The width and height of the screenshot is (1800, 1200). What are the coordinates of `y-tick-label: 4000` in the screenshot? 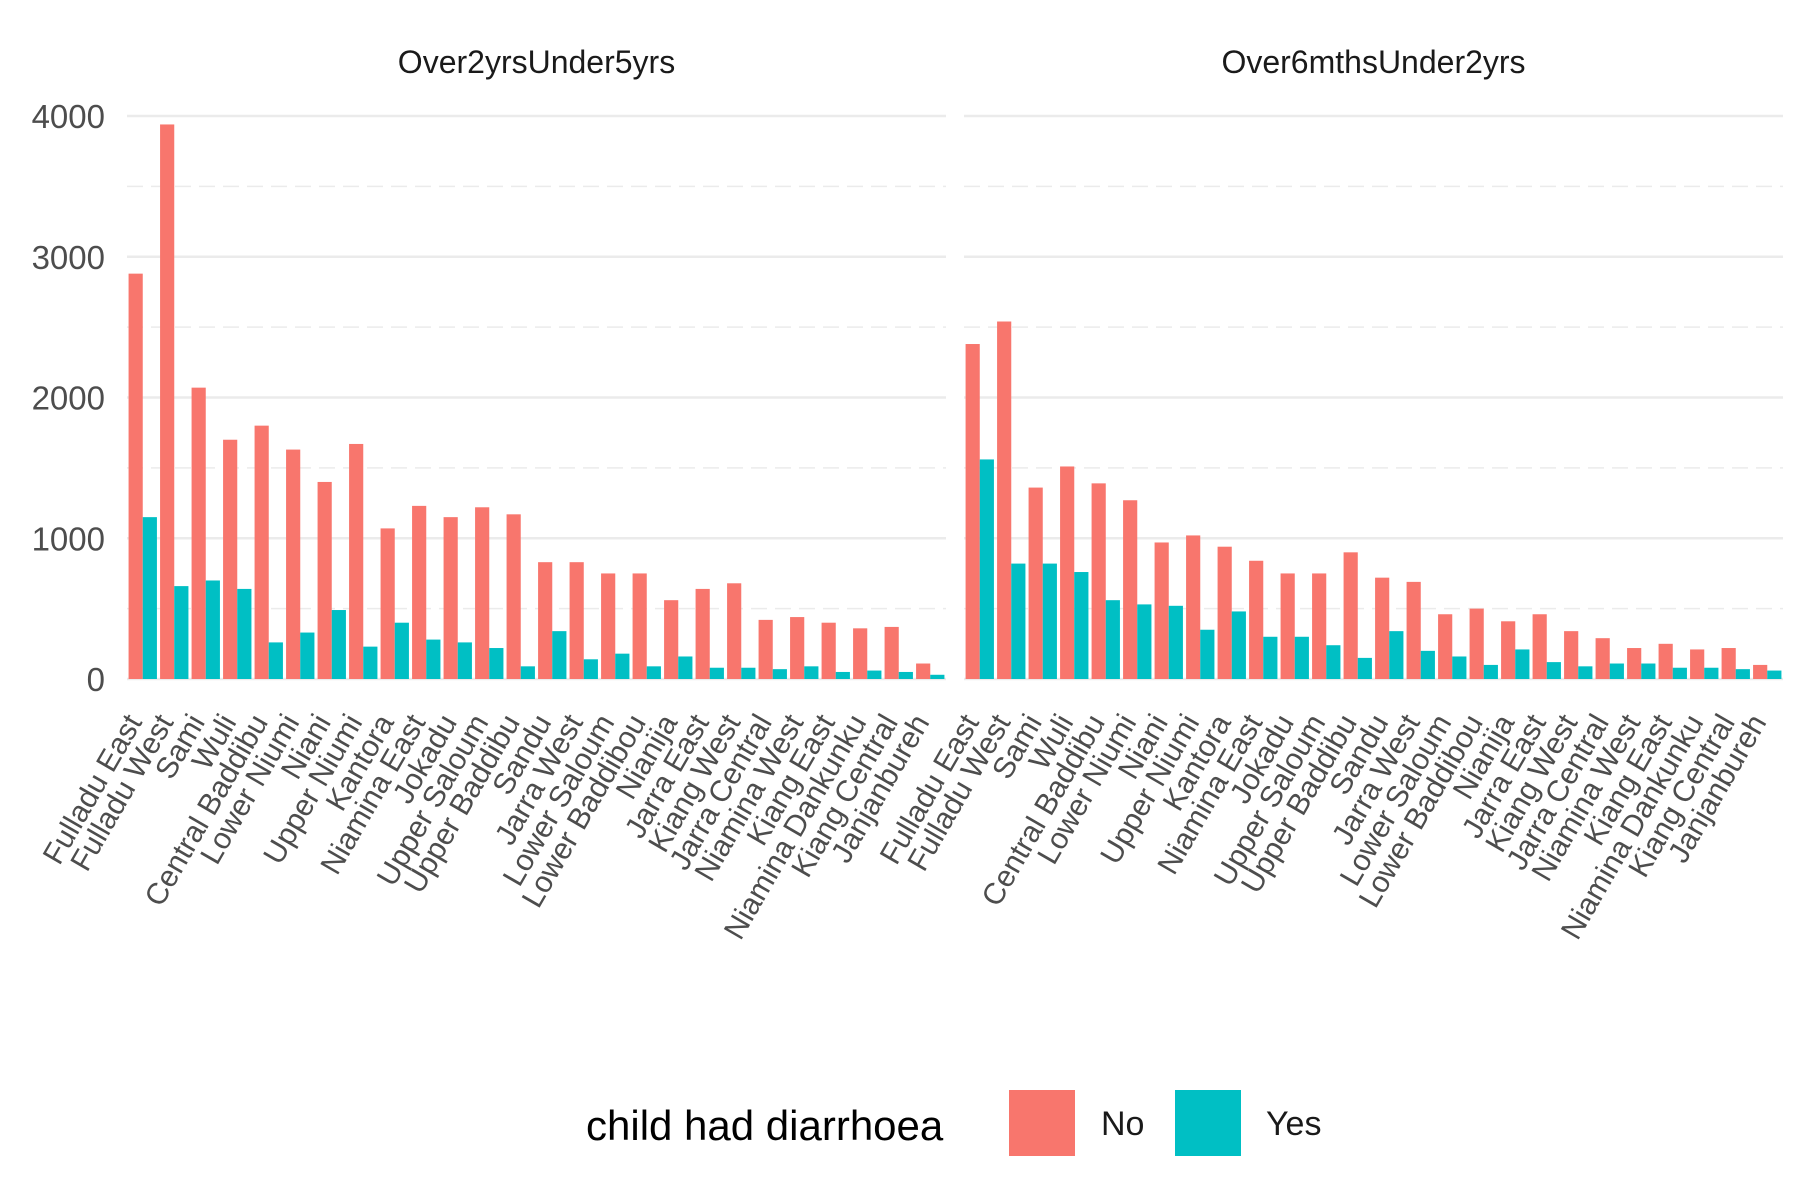 It's located at (68, 116).